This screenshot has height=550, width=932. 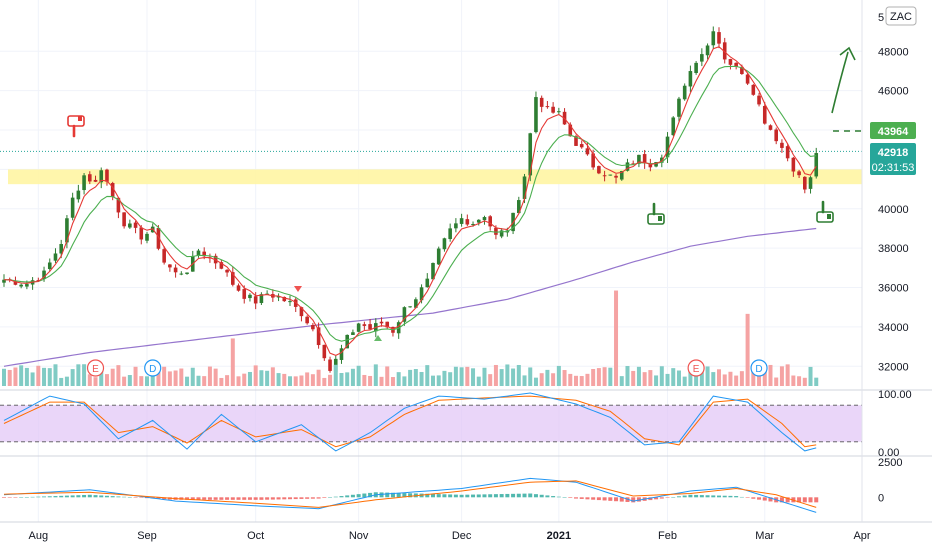 What do you see at coordinates (893, 132) in the screenshot?
I see `target-price-text: 43964` at bounding box center [893, 132].